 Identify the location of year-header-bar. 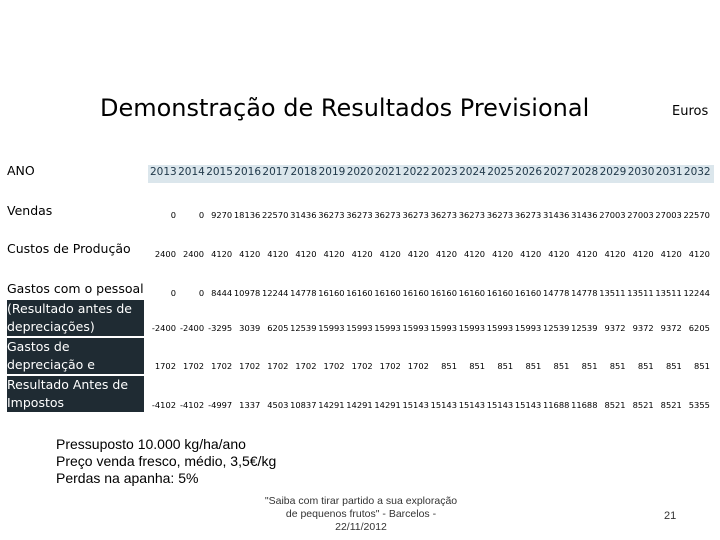
(431, 174).